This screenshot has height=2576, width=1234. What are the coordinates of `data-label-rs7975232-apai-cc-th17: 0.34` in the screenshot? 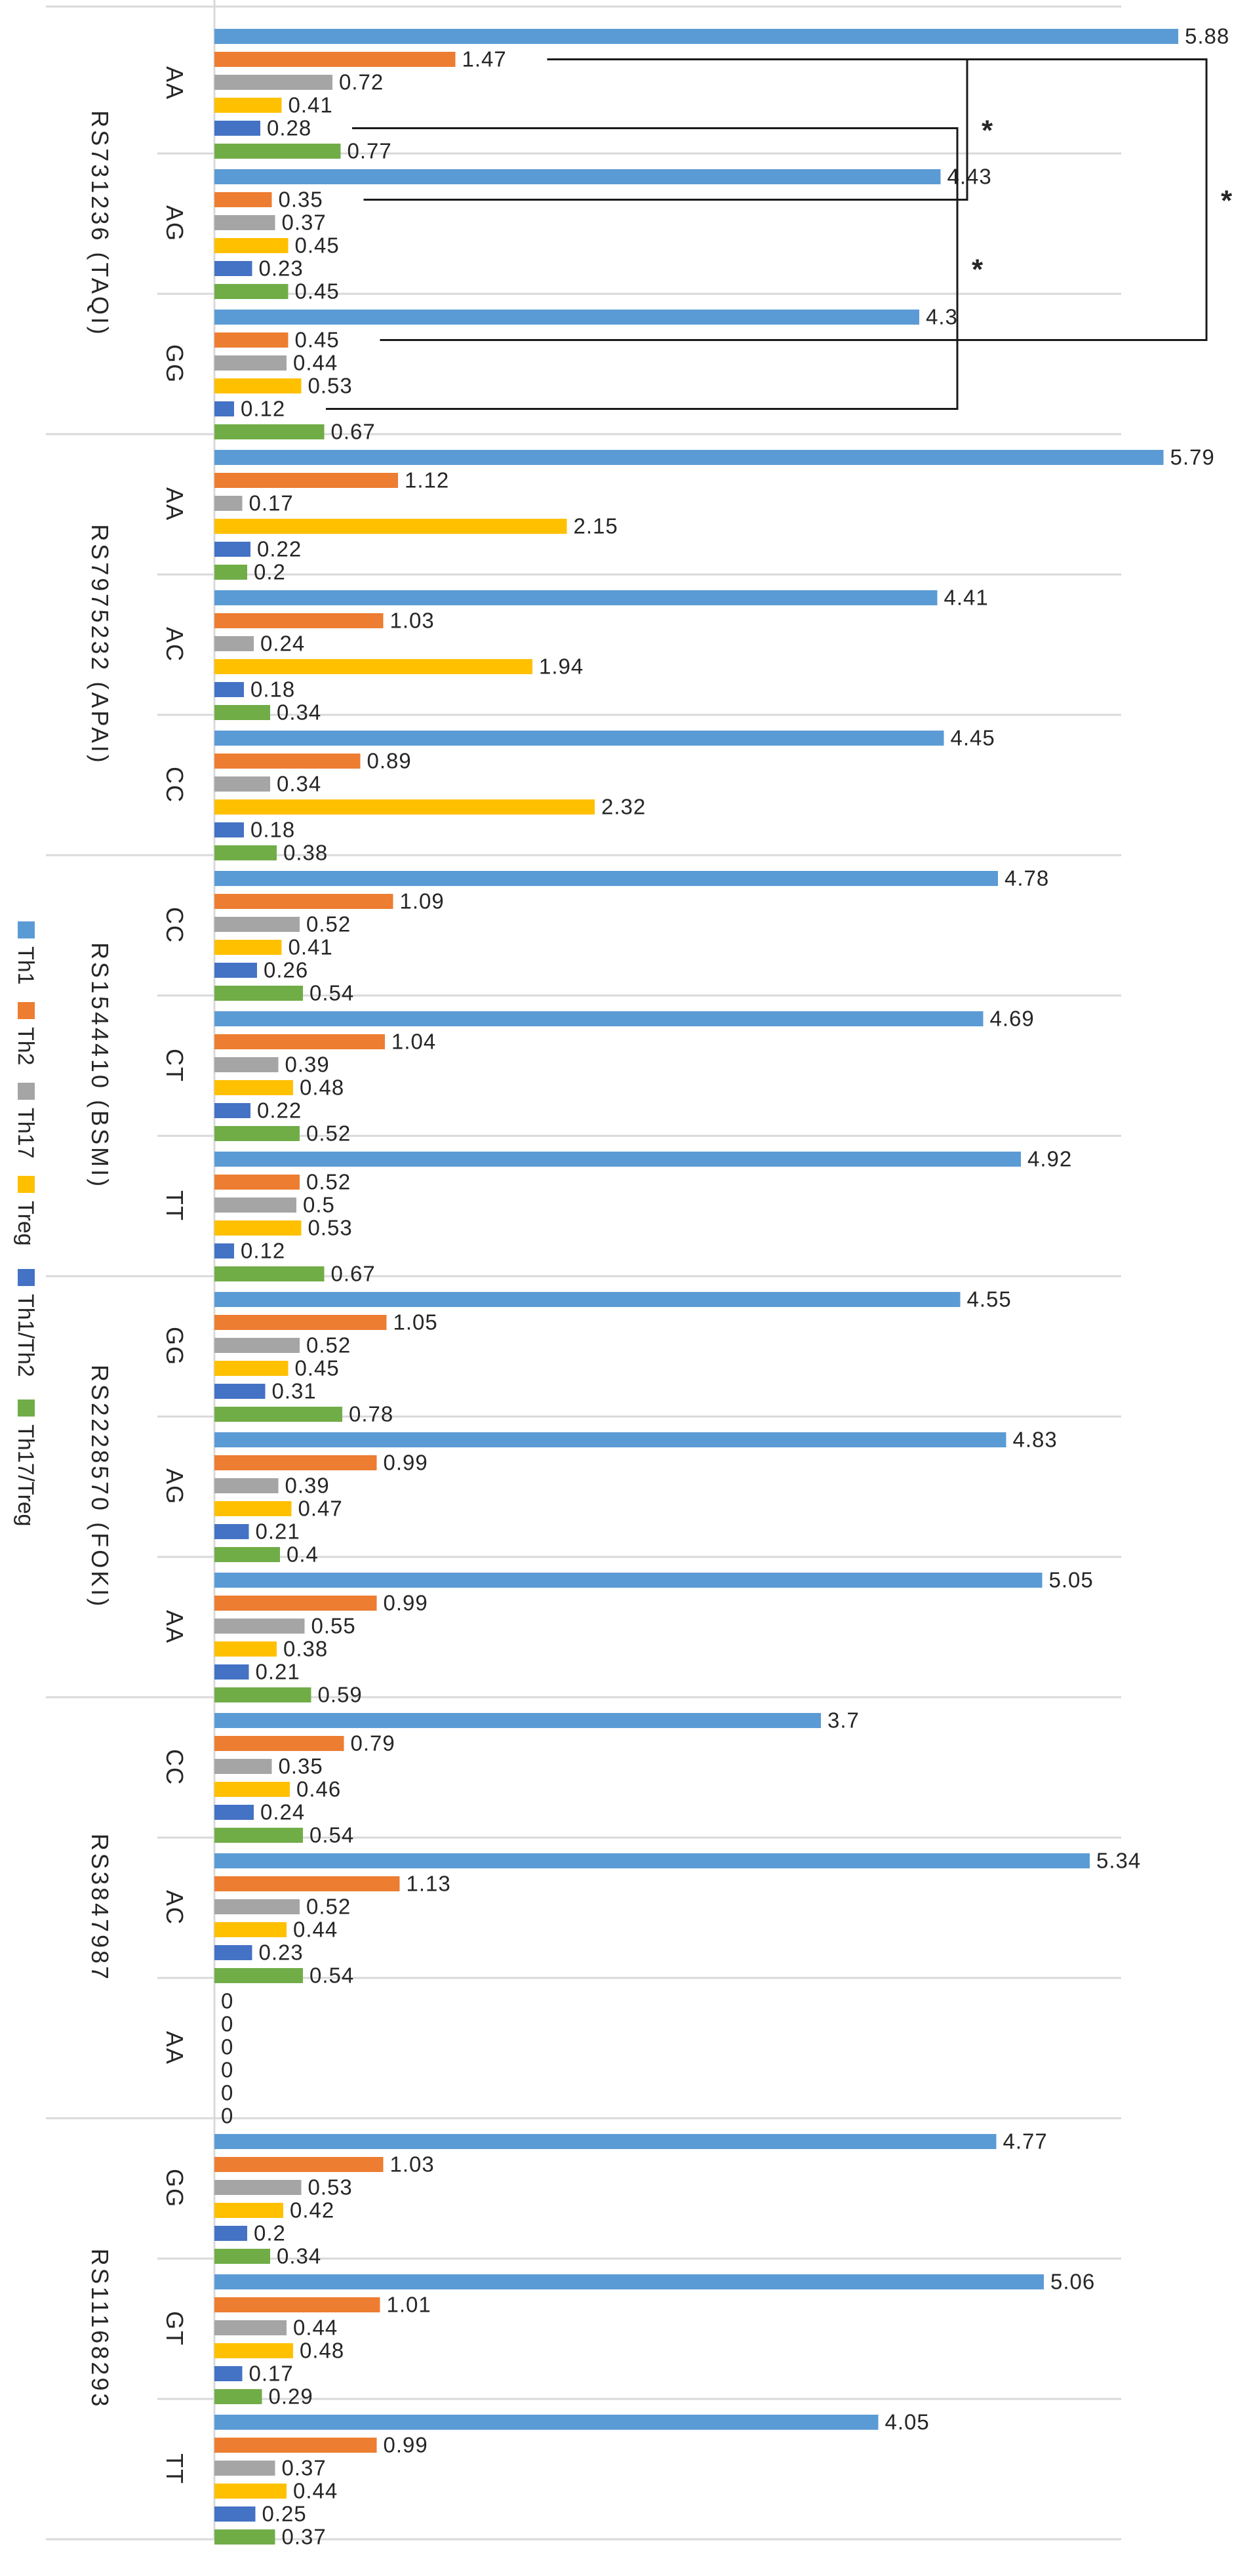 It's located at (299, 784).